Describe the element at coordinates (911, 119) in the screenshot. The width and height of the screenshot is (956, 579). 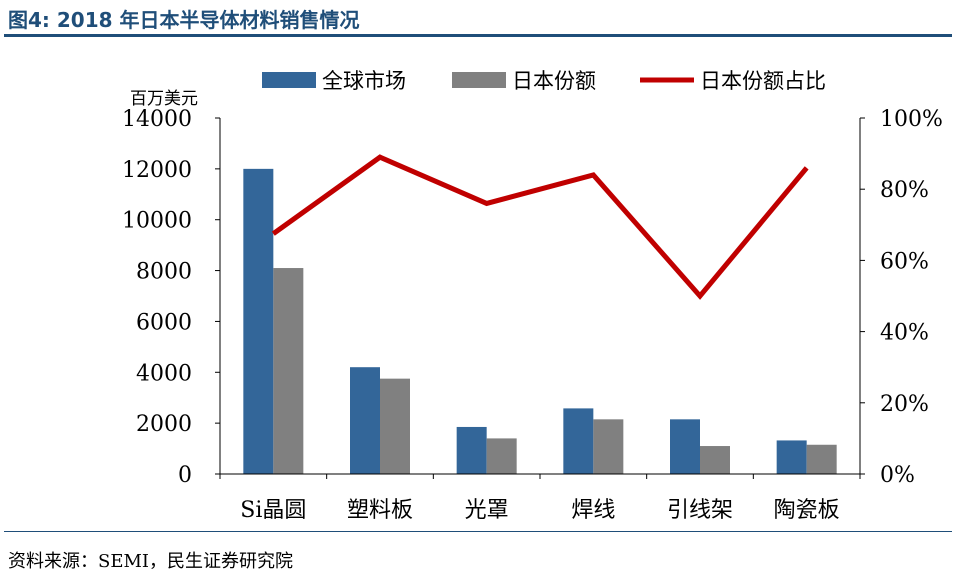
I see `right-tick-label-5: 100%` at that location.